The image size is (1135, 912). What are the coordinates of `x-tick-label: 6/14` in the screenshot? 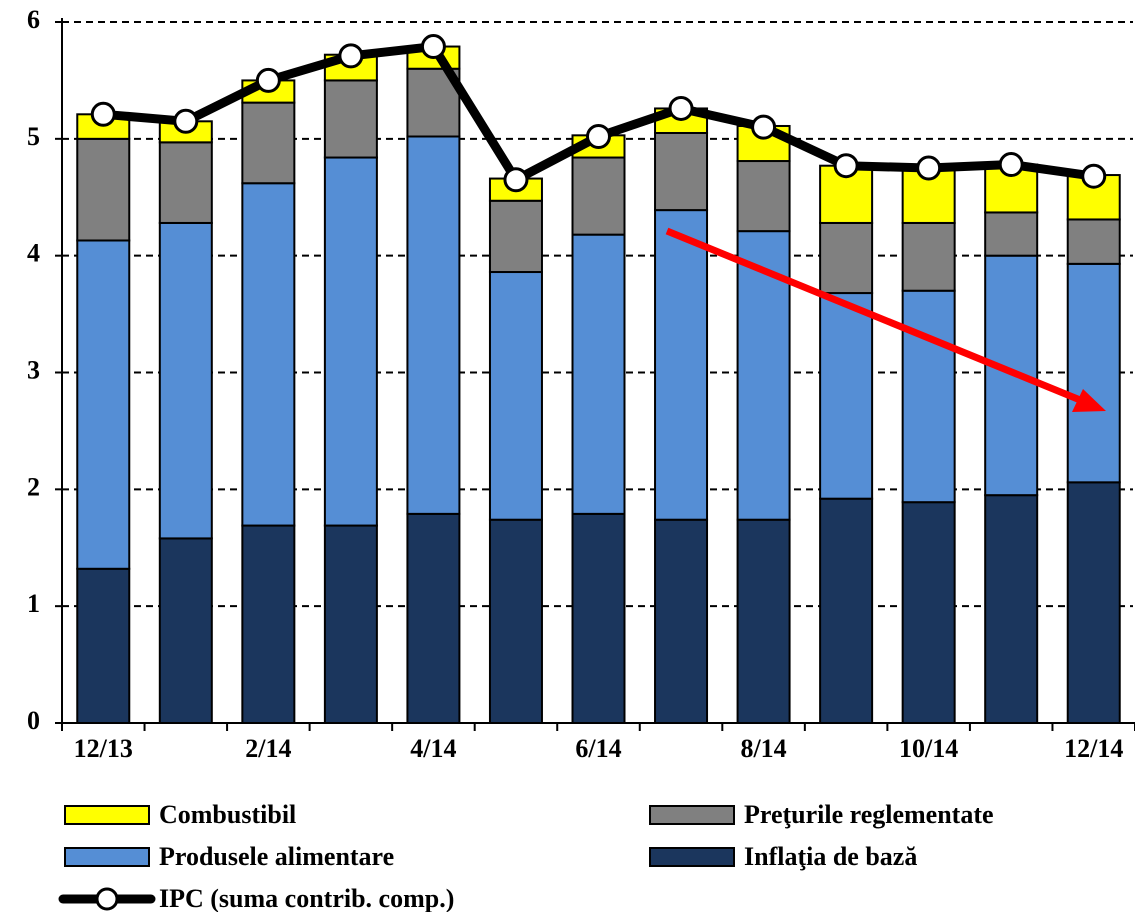 It's located at (598, 748).